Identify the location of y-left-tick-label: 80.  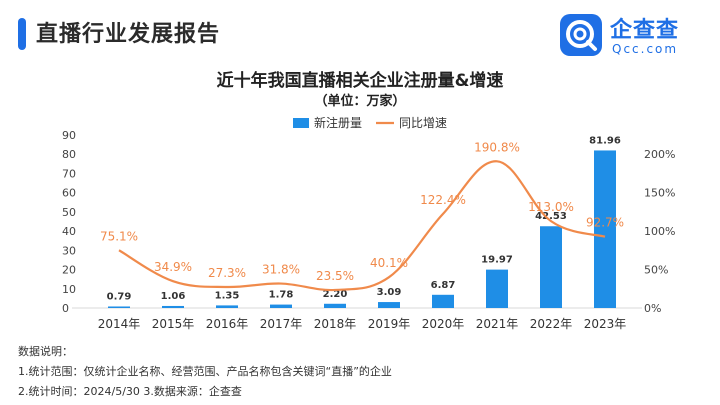
(69, 154).